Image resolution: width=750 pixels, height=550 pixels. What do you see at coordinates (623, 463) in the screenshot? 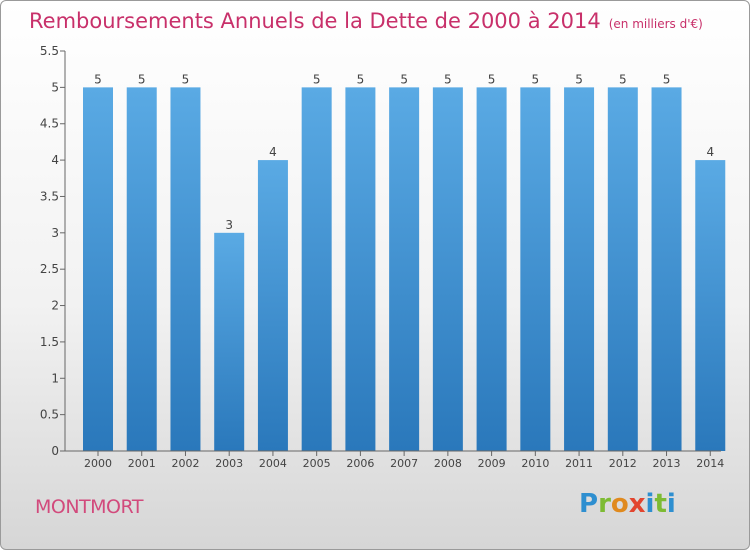
I see `x-tick-label-2012: 2012` at bounding box center [623, 463].